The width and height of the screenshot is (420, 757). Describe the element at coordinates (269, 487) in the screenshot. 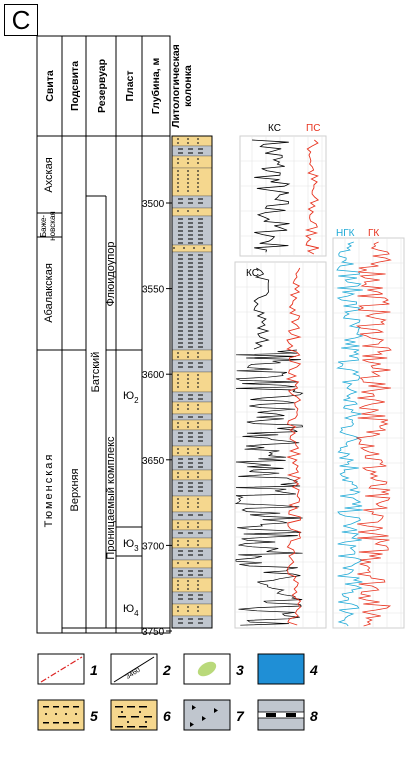

I see `curve-ks-lower` at that location.